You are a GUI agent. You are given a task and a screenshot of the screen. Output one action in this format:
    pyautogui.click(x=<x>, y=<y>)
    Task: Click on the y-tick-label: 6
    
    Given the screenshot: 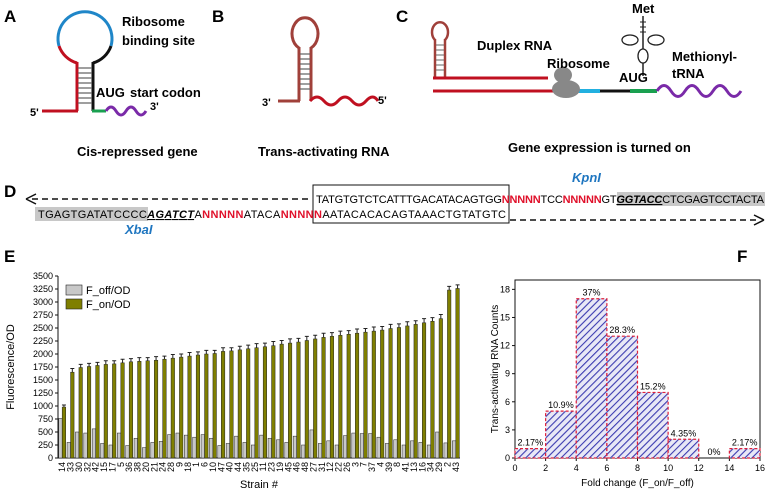 What is the action you would take?
    pyautogui.click(x=507, y=402)
    